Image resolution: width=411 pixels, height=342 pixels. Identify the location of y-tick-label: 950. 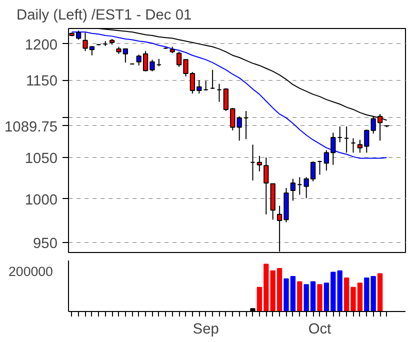
(45, 244).